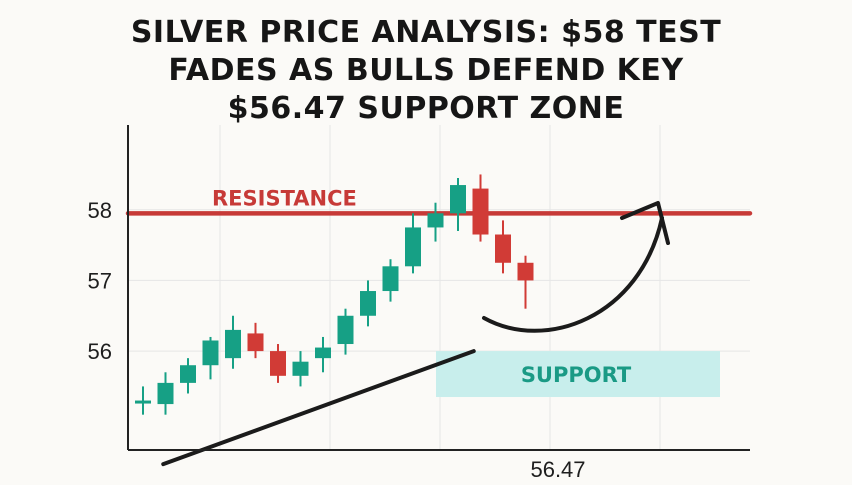 The height and width of the screenshot is (485, 852). What do you see at coordinates (100, 210) in the screenshot?
I see `y-tick-label-58: 58` at bounding box center [100, 210].